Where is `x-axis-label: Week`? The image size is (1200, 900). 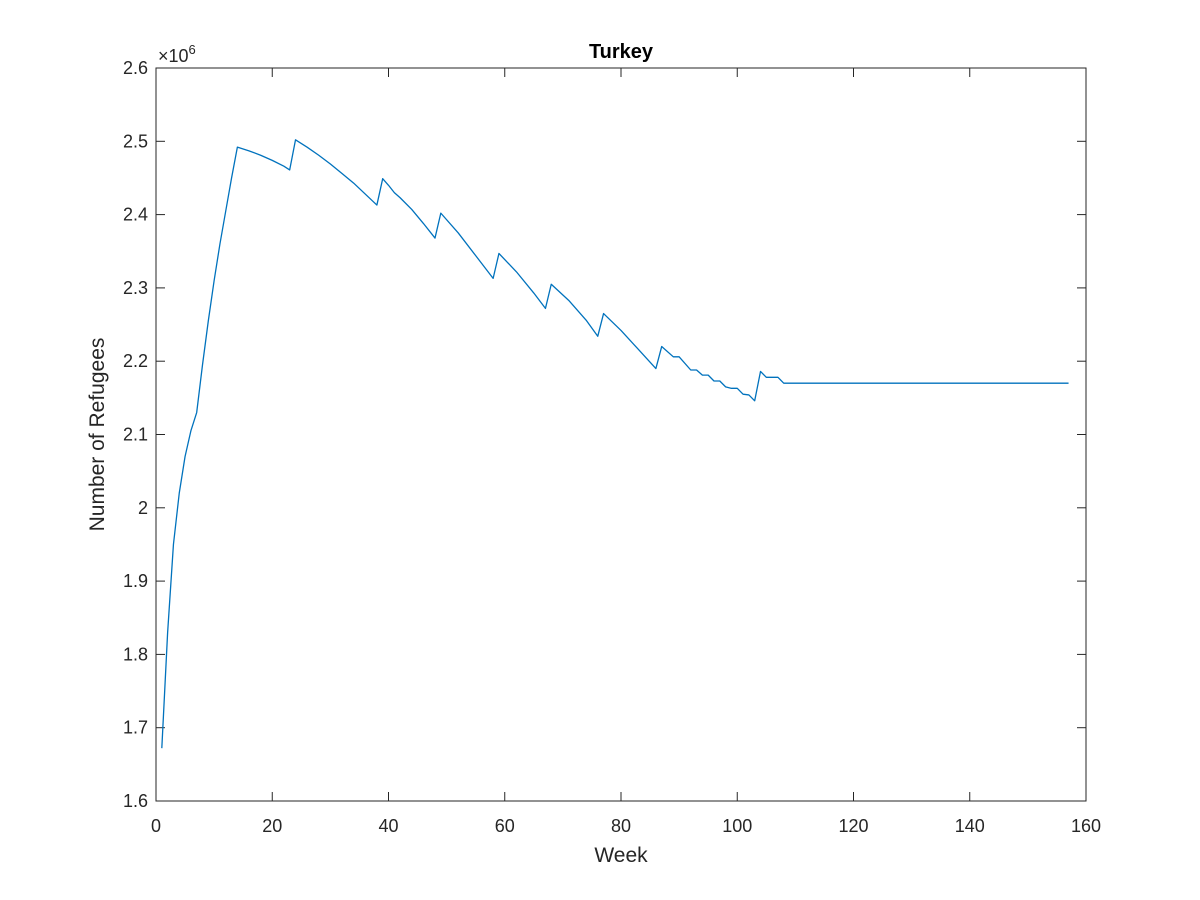 x-axis-label: Week is located at coordinates (621, 855).